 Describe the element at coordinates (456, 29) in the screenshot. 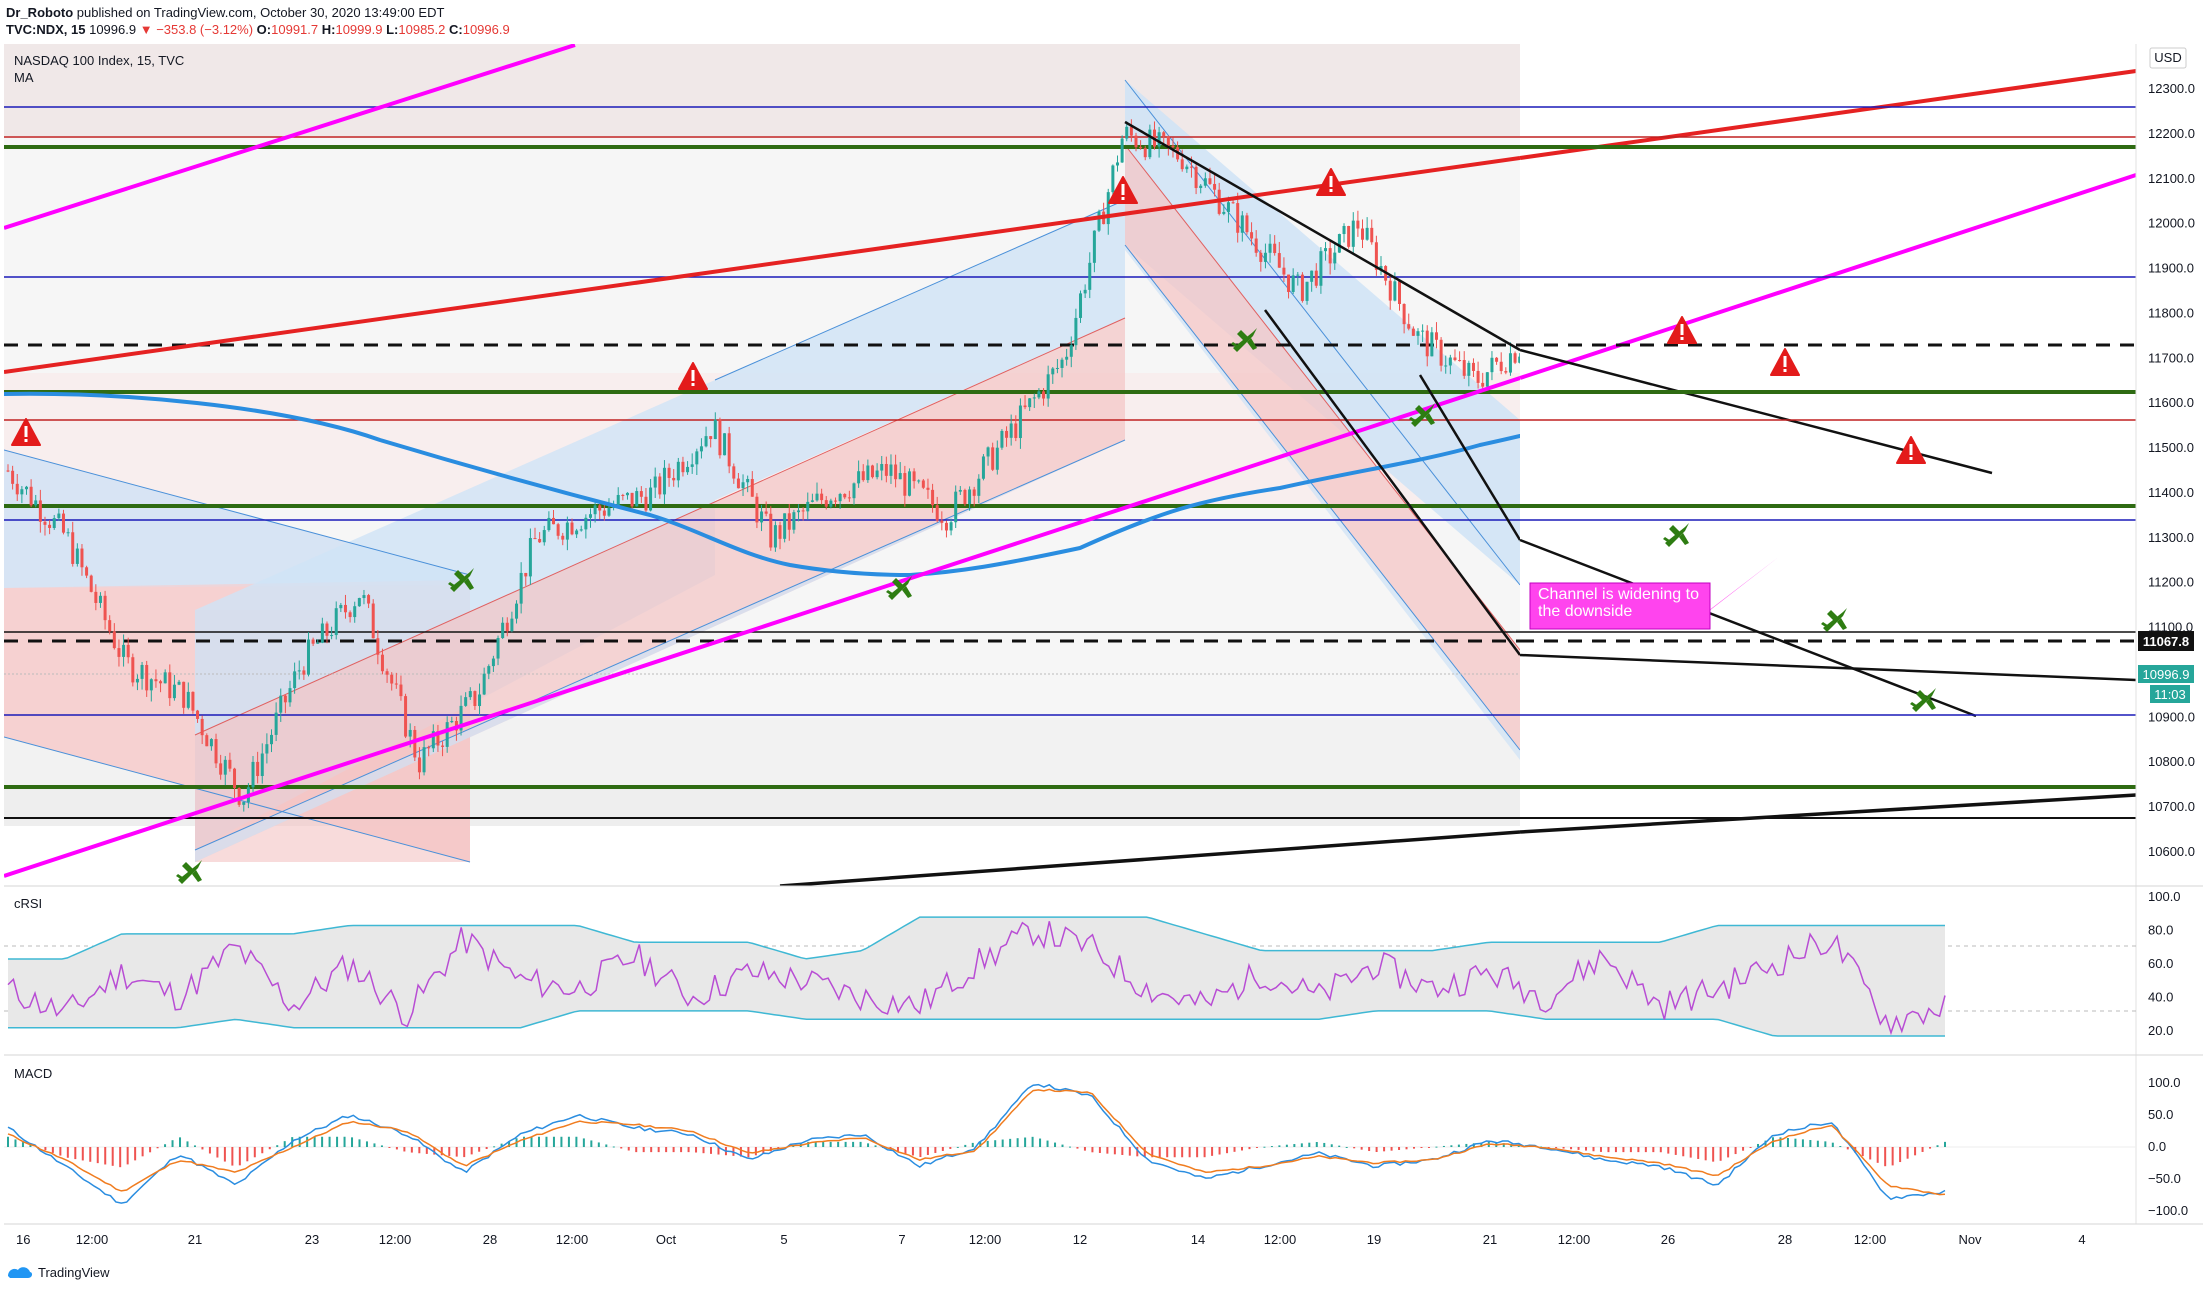

I see `close-label: C:` at that location.